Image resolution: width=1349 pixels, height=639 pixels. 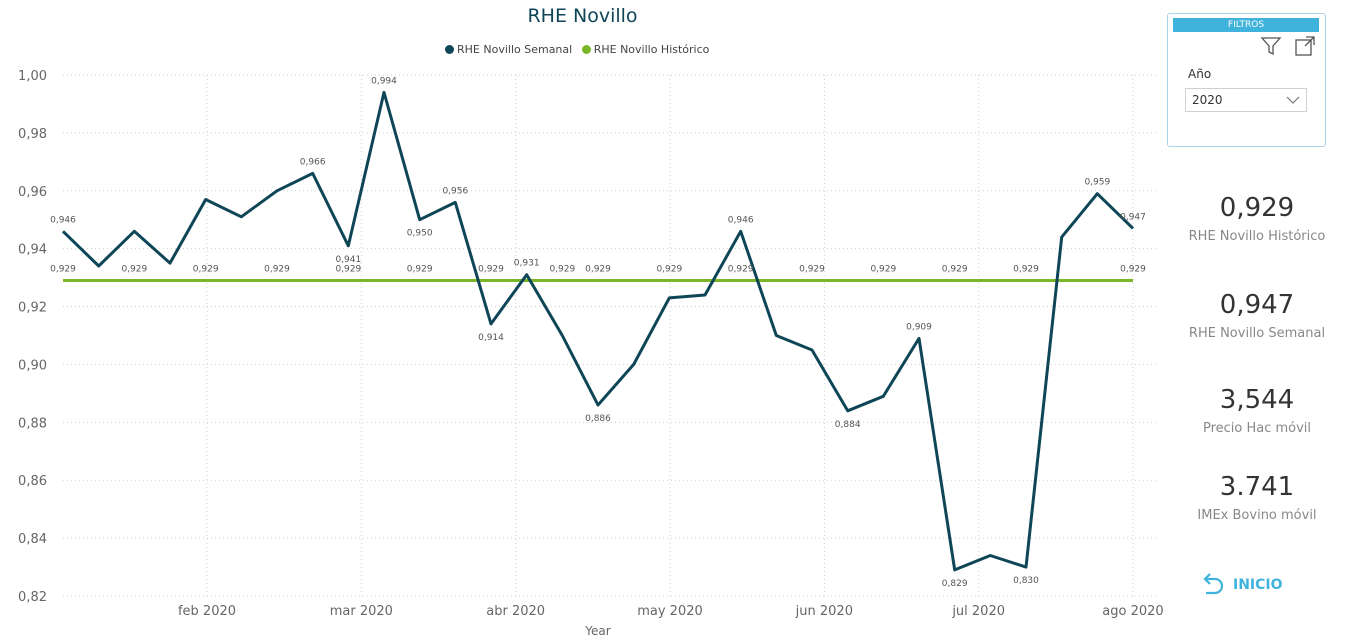 What do you see at coordinates (651, 49) in the screenshot?
I see `legend-label-historico: RHE Novillo Histórico` at bounding box center [651, 49].